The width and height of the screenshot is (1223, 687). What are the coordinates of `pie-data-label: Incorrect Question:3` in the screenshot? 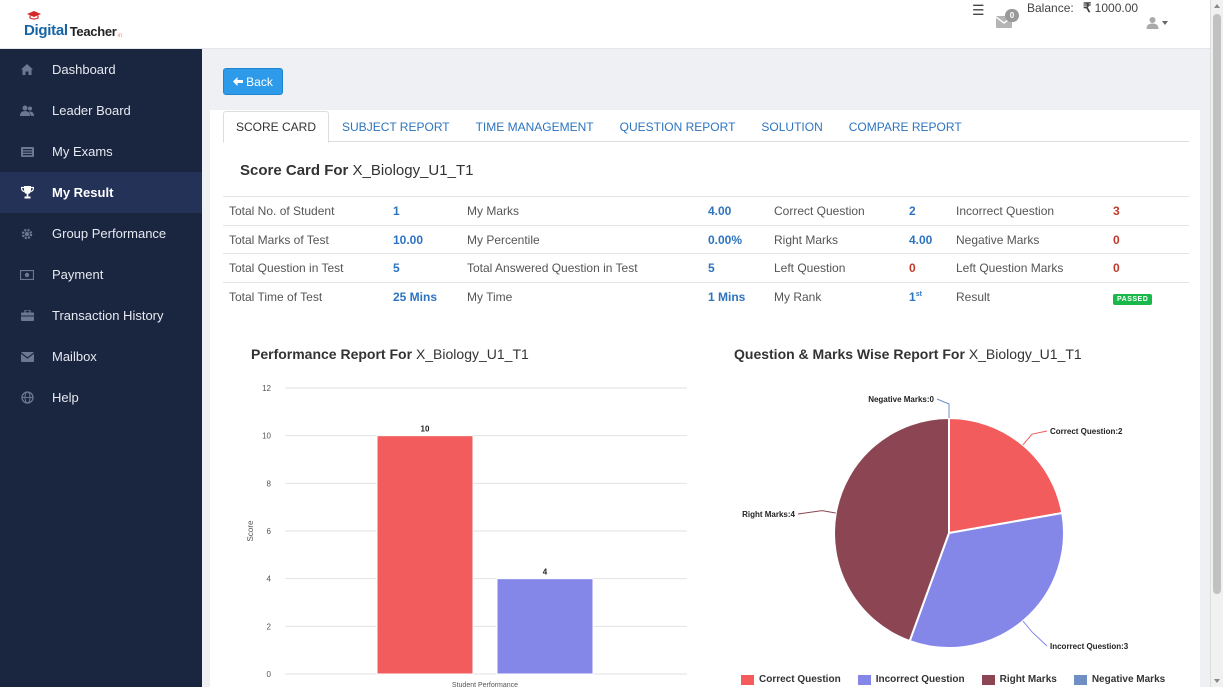 It's located at (1089, 646).